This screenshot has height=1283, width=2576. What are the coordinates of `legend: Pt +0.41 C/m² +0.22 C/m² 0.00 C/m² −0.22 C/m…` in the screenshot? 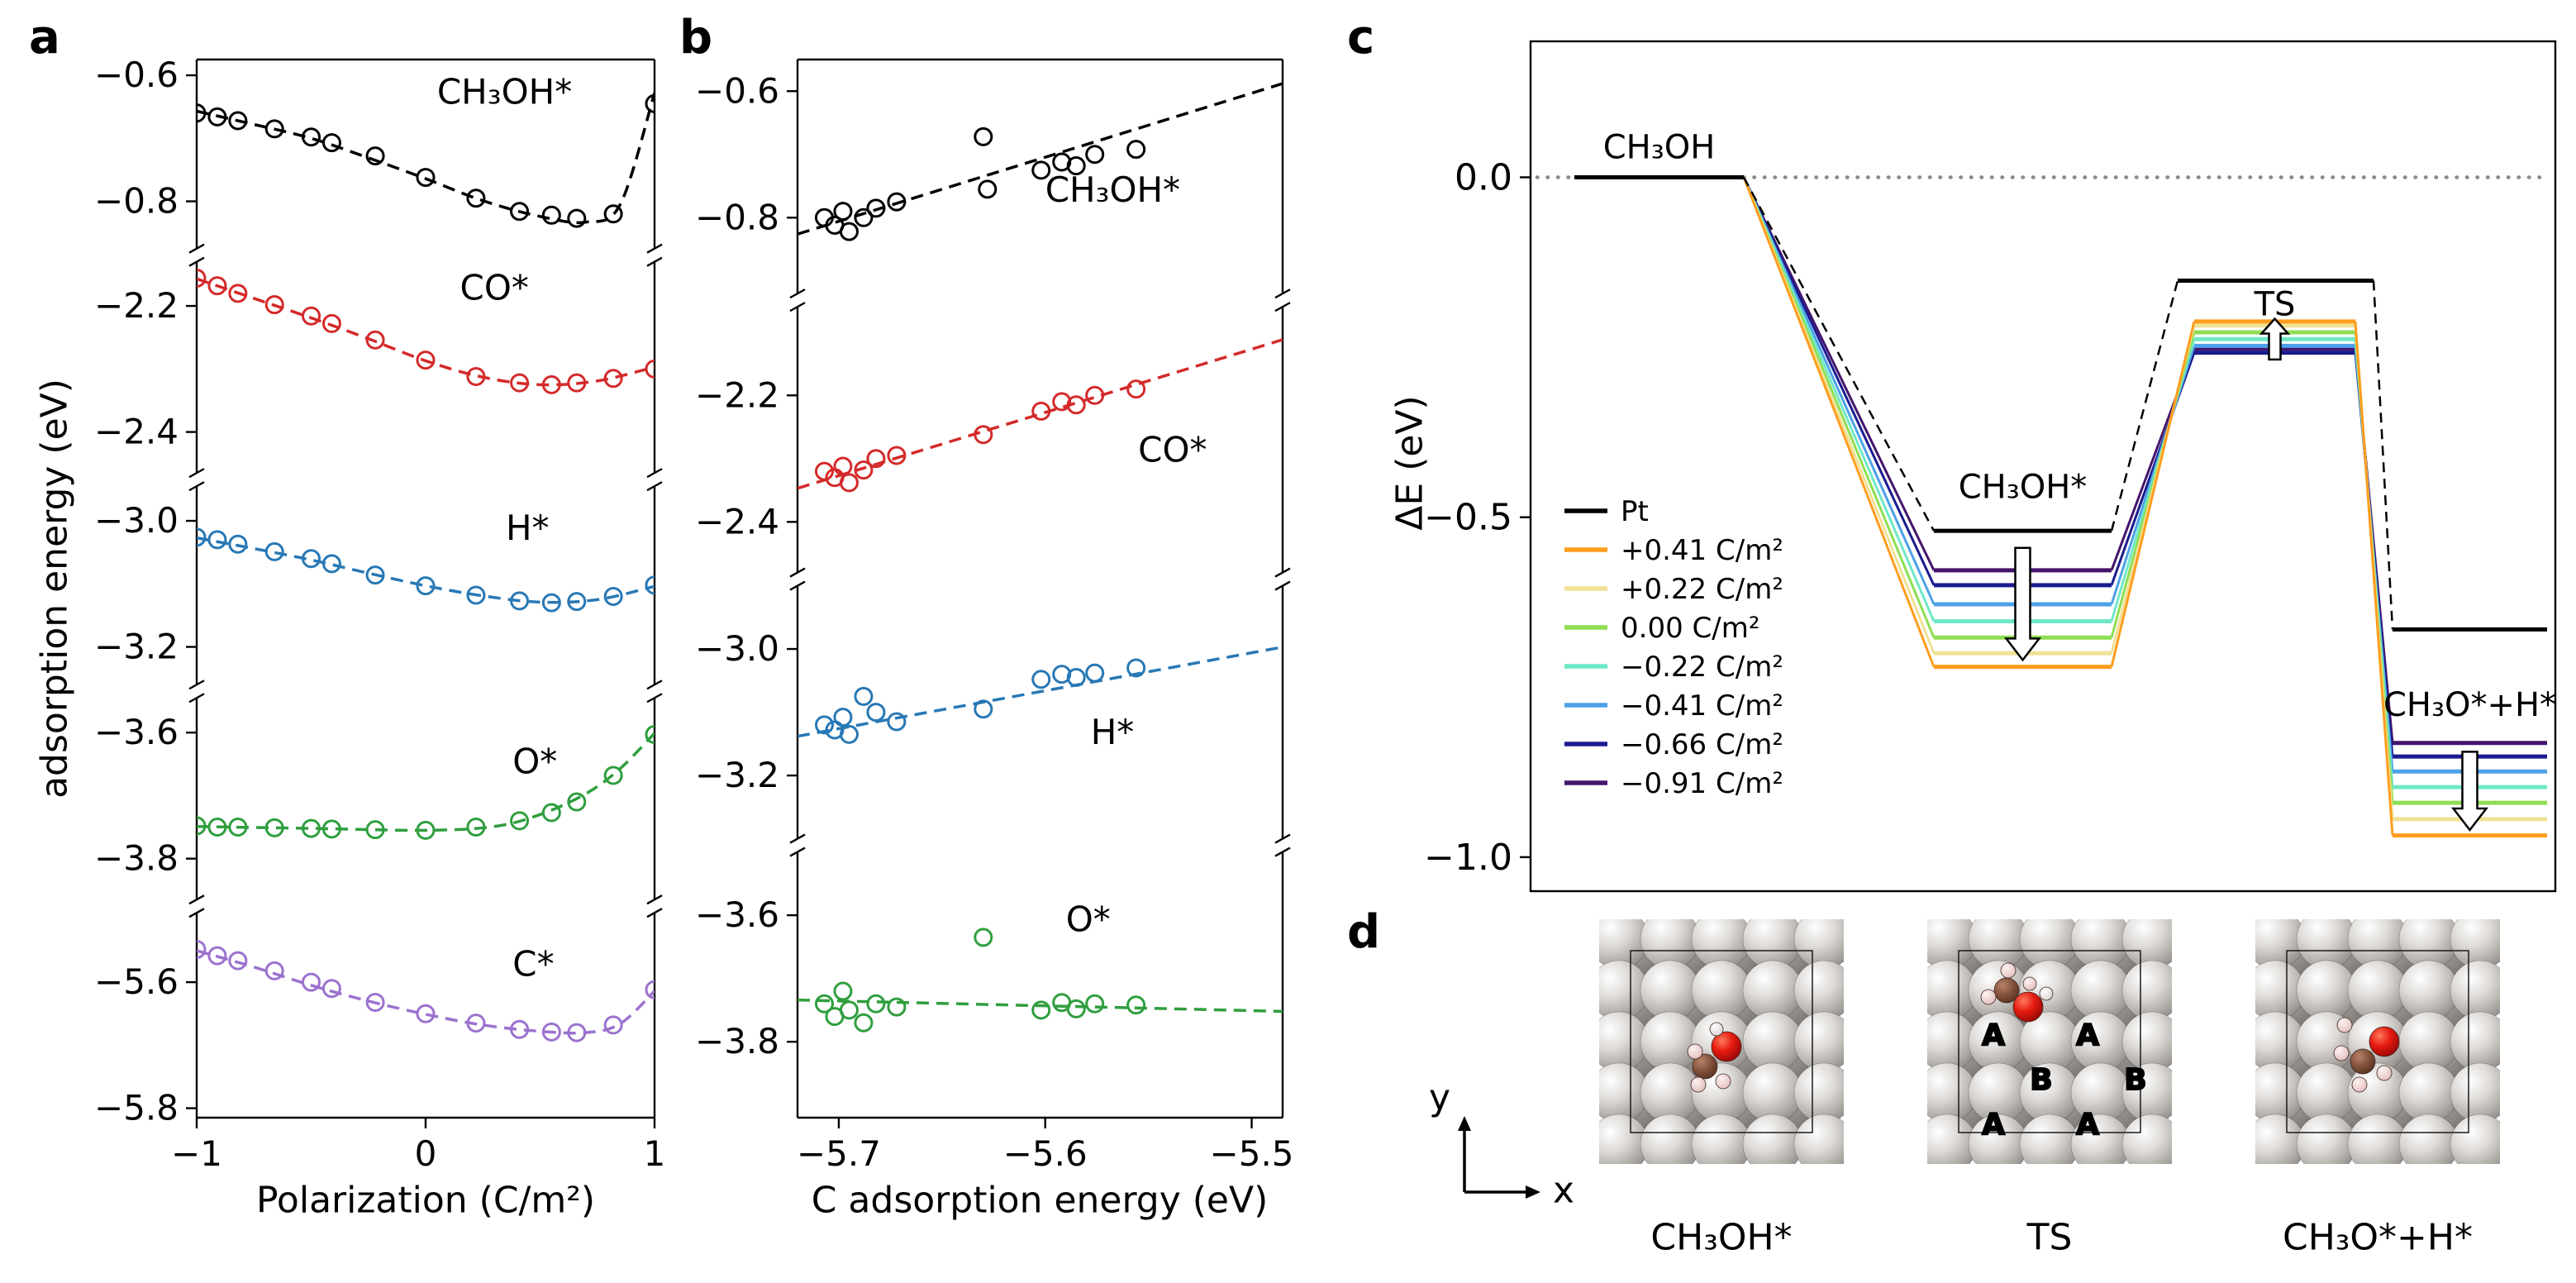 It's located at (1674, 647).